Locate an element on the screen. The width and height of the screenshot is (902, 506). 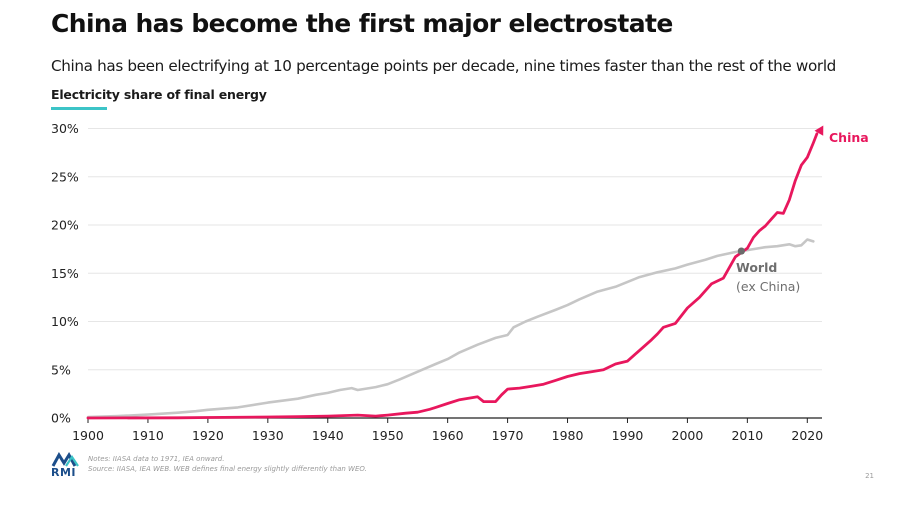
y-tick-label: 10% is located at coordinates (65, 321).